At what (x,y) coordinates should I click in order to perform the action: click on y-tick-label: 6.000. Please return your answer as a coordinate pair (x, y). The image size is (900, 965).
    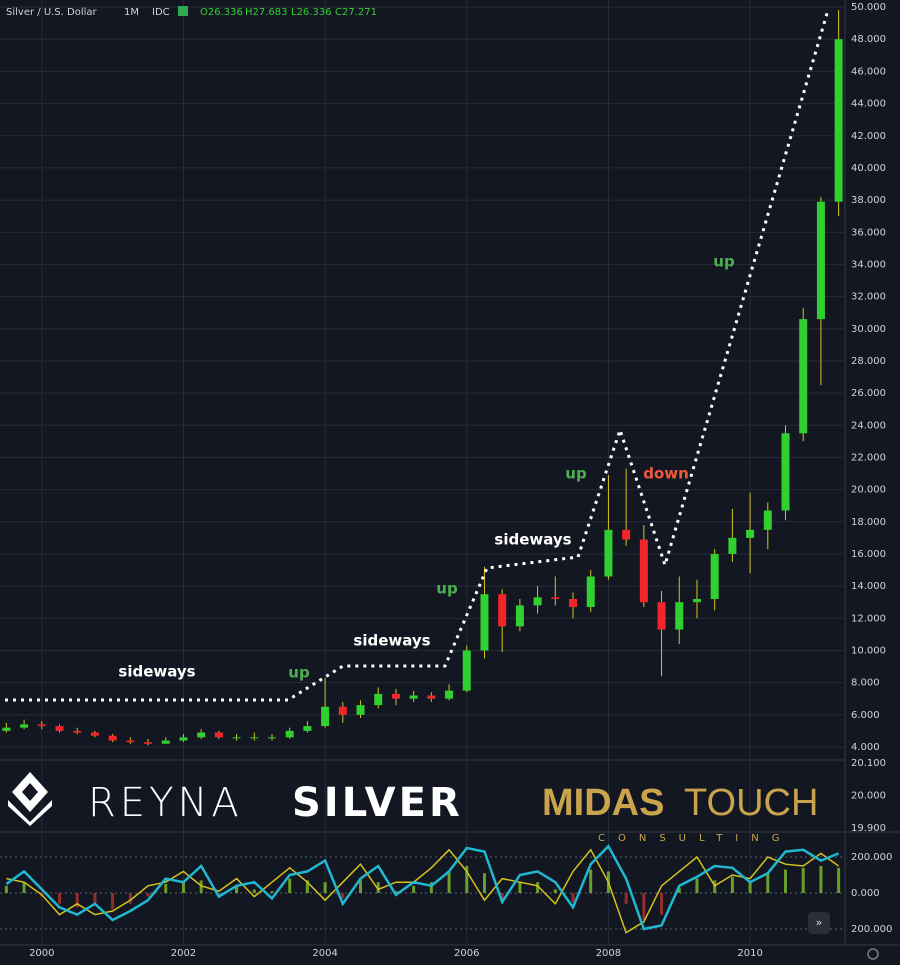
    Looking at the image, I should click on (865, 715).